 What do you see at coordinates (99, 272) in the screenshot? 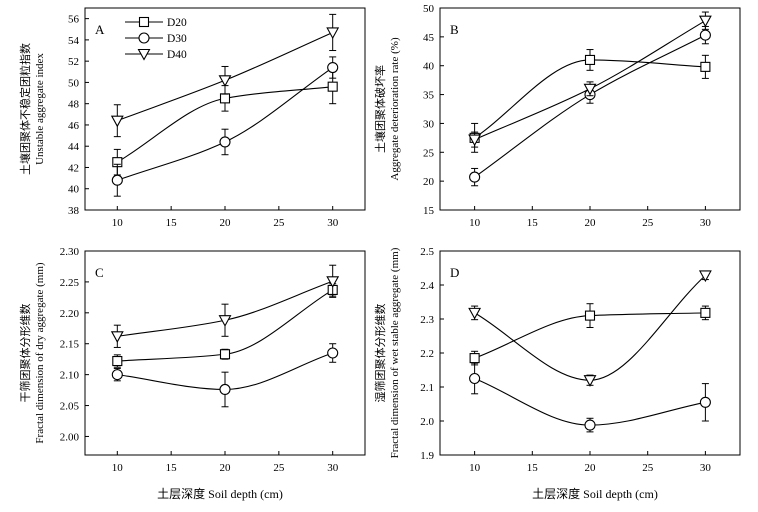
I see `panel-c-label: C` at bounding box center [99, 272].